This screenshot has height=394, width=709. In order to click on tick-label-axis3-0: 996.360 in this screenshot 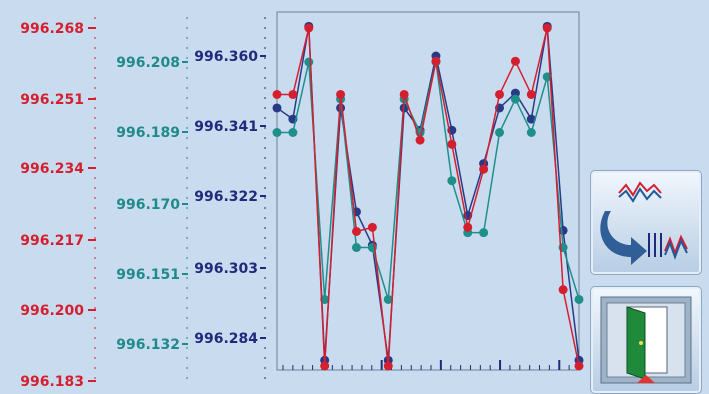, I will do `click(226, 57)`.